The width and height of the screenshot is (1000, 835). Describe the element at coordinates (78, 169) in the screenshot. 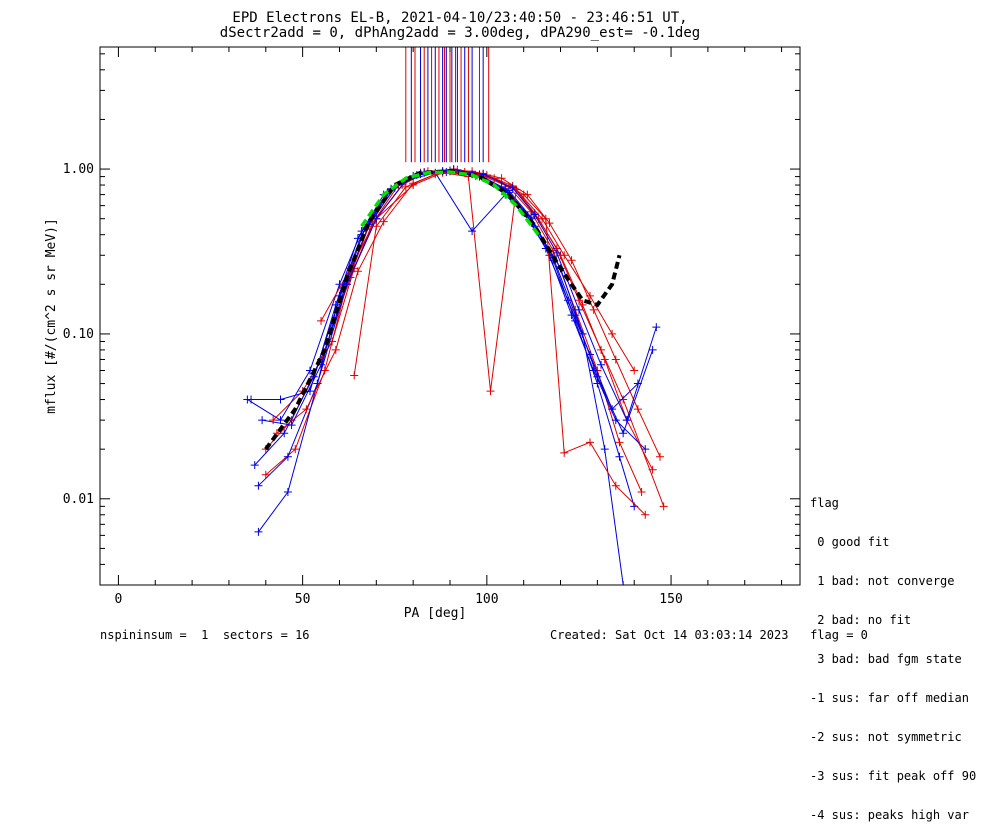

I see `y-tick-label: 1.00` at that location.